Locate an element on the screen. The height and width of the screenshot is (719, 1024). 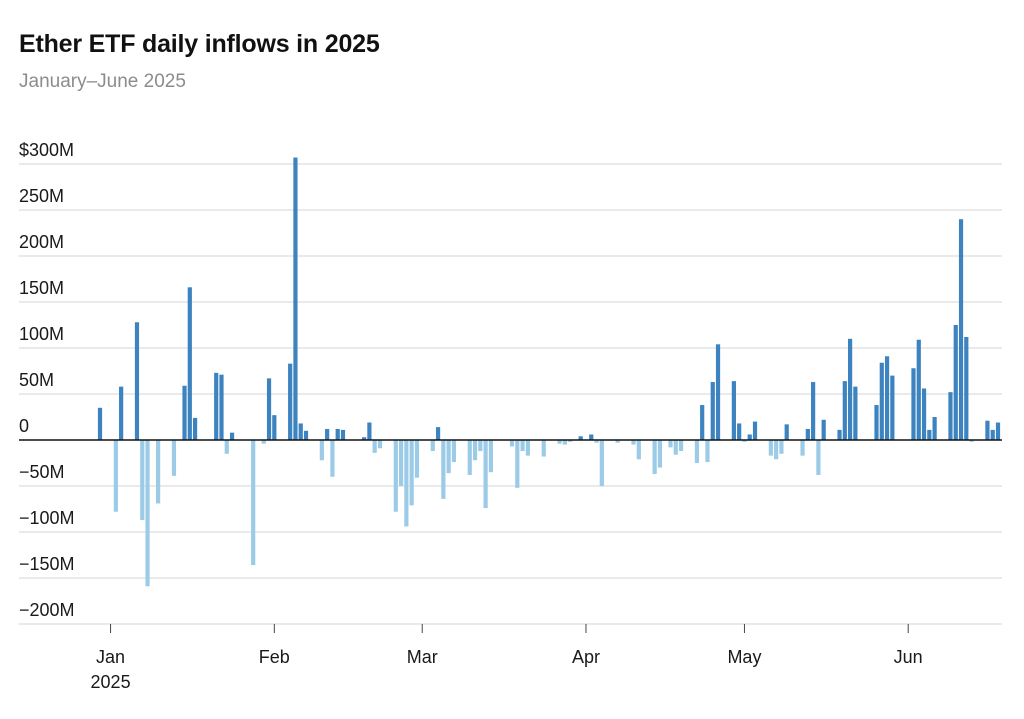
x-tick-label: Jan is located at coordinates (110, 657).